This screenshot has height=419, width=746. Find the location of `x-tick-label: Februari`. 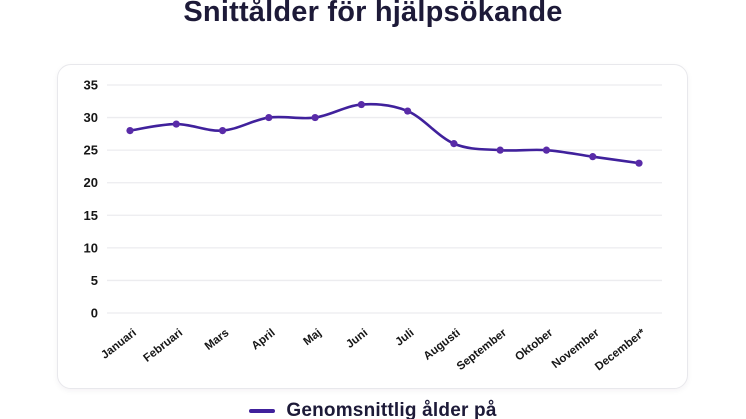

x-tick-label: Februari is located at coordinates (163, 346).